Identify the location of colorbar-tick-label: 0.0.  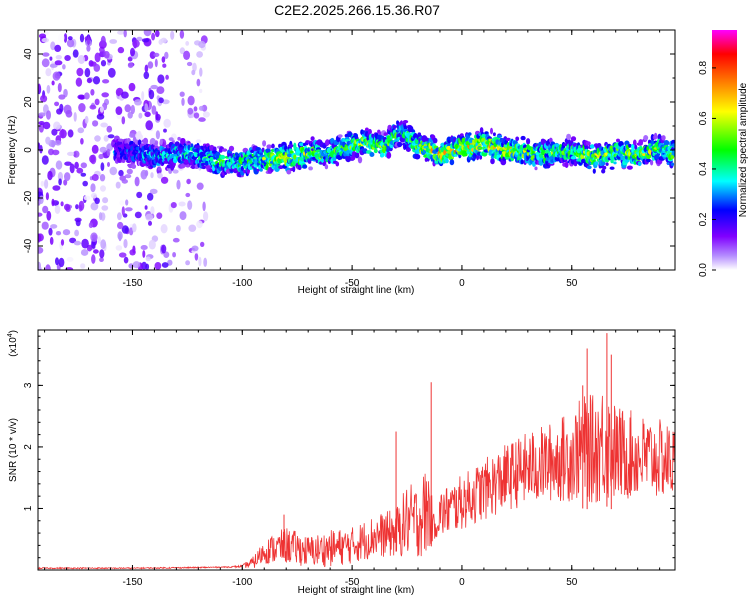
(703, 270).